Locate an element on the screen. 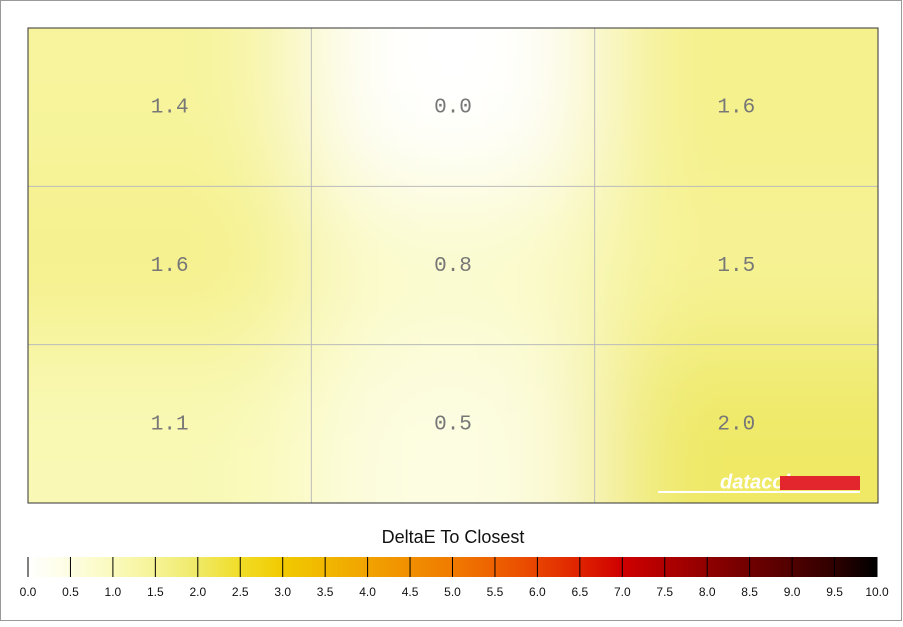 Image resolution: width=903 pixels, height=627 pixels. value-label: 1.1 is located at coordinates (170, 424).